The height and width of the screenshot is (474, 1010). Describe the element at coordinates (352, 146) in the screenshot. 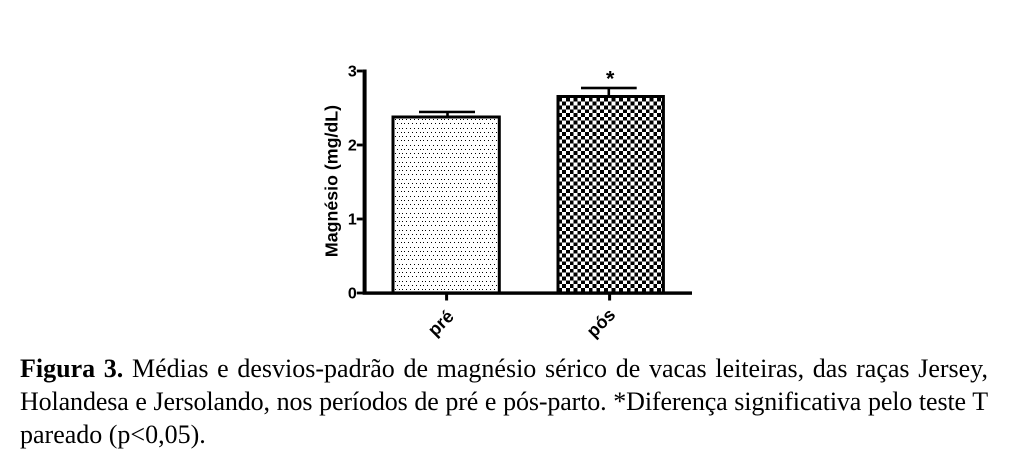

I see `svg-text: 2` at that location.